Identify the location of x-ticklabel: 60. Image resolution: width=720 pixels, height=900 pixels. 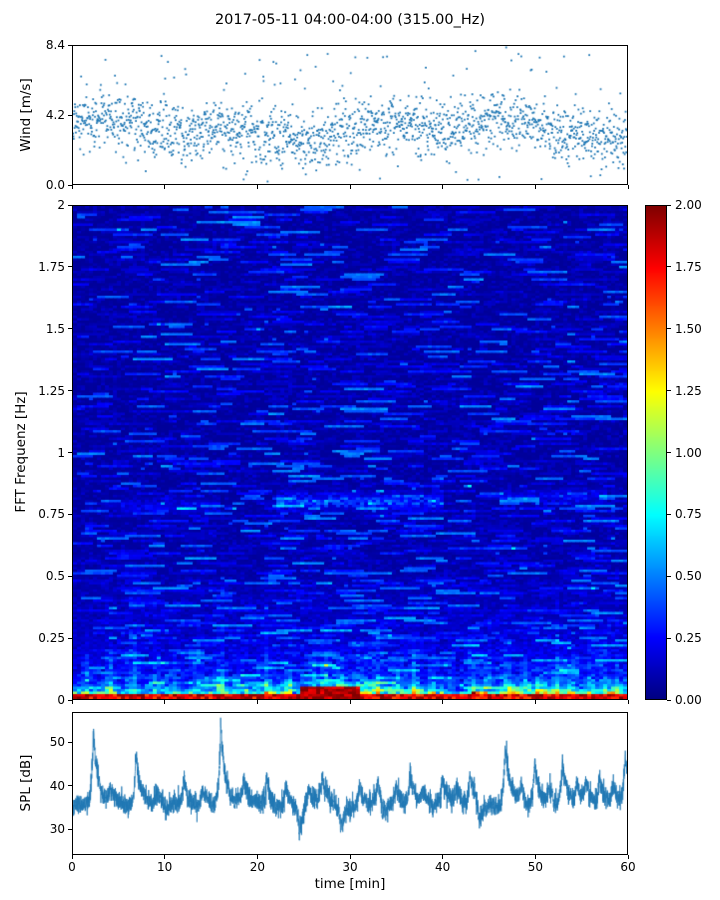
(628, 867).